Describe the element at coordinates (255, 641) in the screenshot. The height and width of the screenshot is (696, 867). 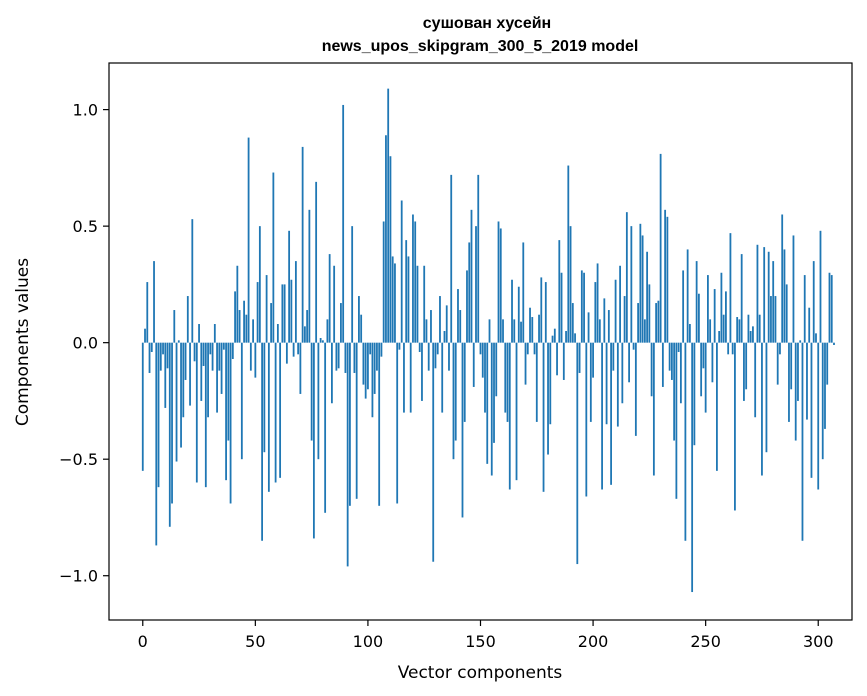
I see `x-tick-label: 50` at that location.